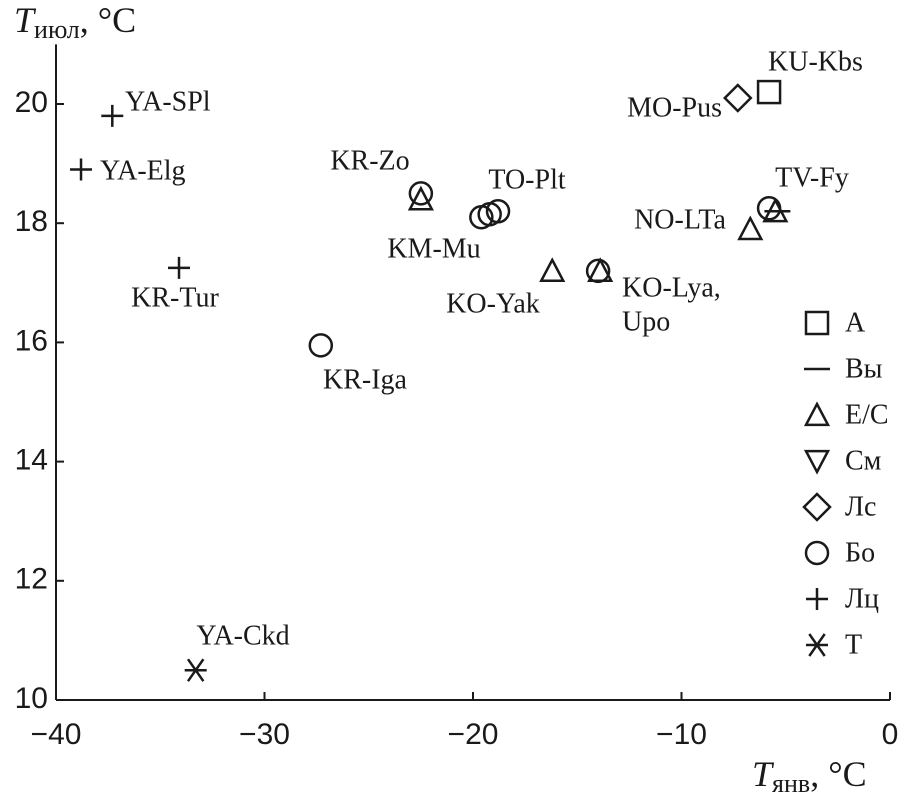 The width and height of the screenshot is (903, 812). I want to click on x-tick-label: 0, so click(890, 734).